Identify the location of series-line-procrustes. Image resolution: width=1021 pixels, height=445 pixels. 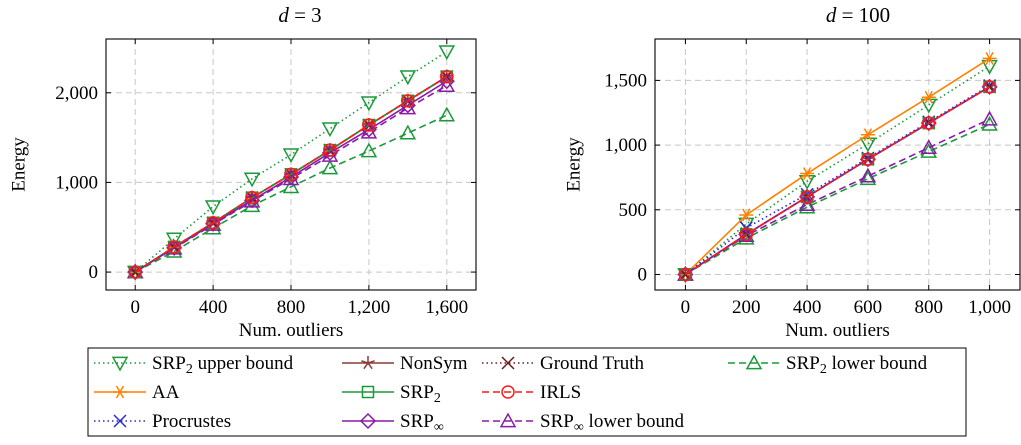
(837, 180).